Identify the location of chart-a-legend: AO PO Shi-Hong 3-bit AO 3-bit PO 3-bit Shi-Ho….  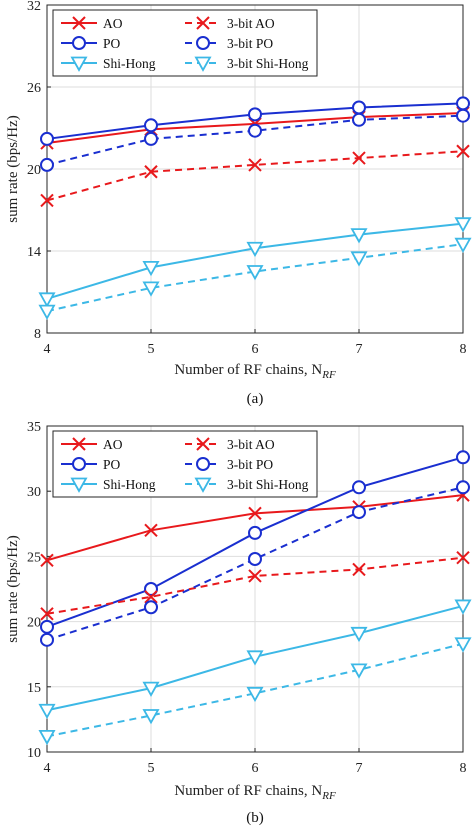
(185, 43).